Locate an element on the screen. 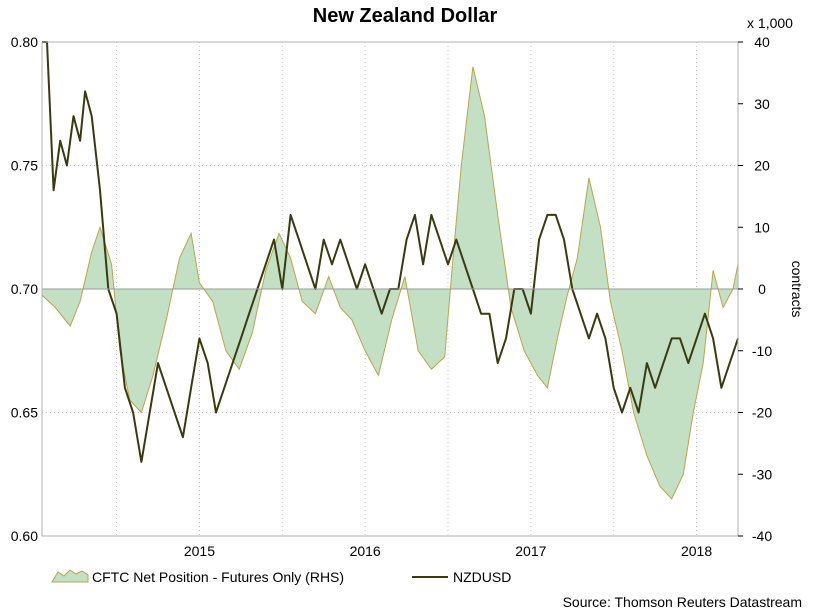 This screenshot has width=815, height=610. left-tick-label-0: 0.80 is located at coordinates (24, 42).